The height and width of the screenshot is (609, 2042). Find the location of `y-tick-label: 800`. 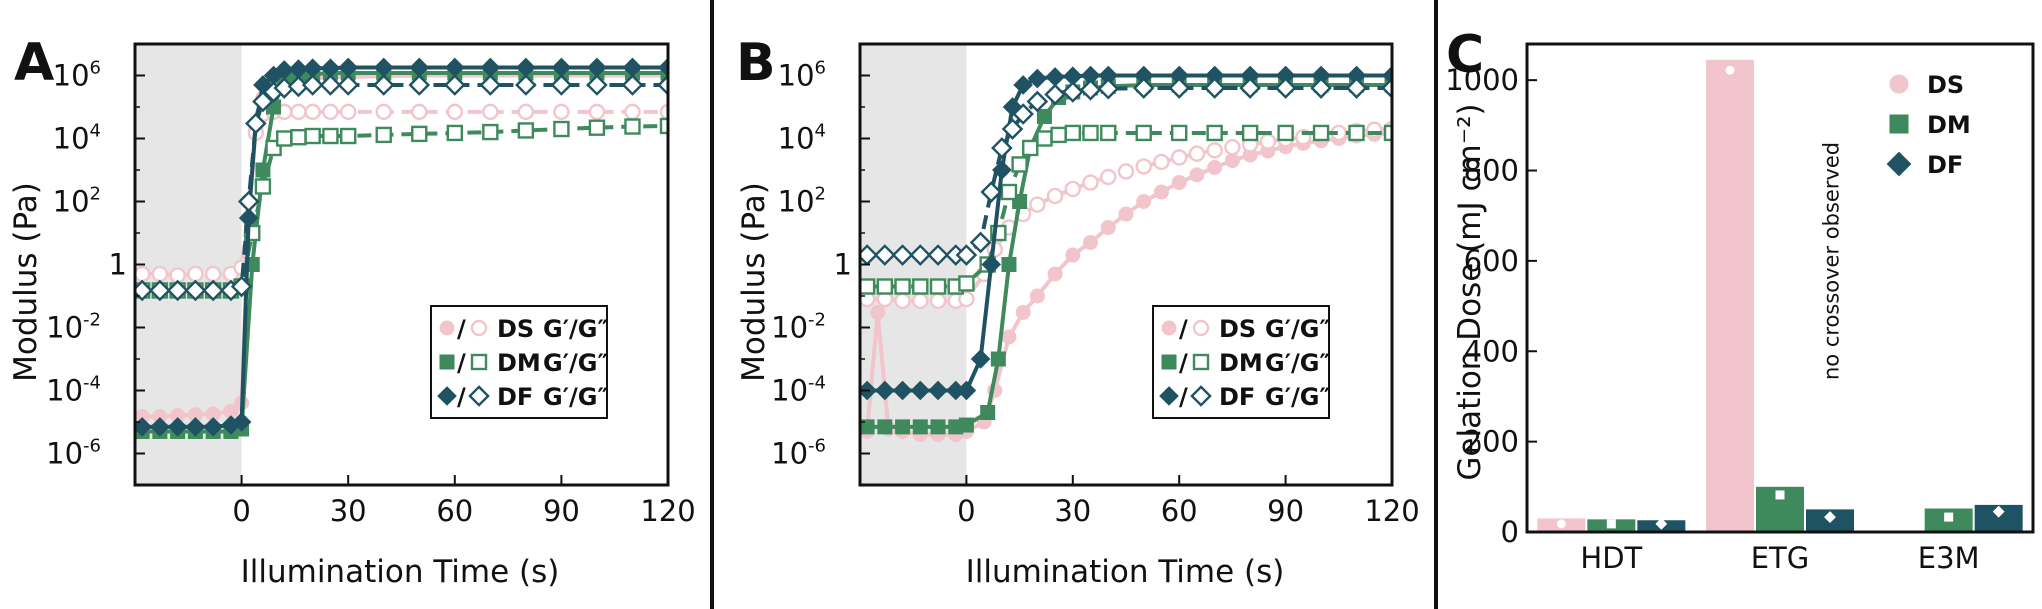

y-tick-label: 800 is located at coordinates (1491, 171).